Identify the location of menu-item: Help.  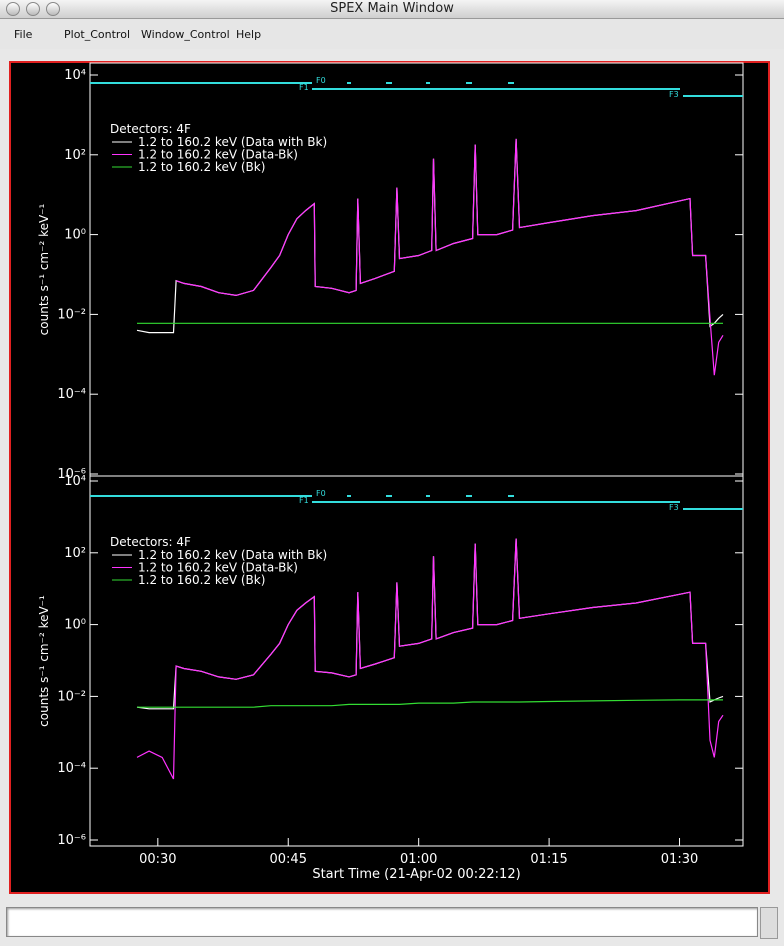
(249, 34).